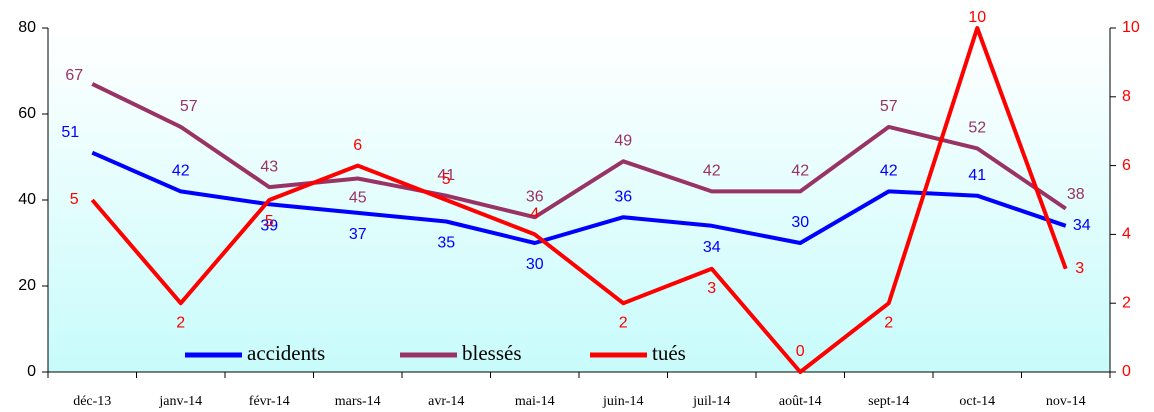  I want to click on y2-tick-label: 2, so click(1126, 302).